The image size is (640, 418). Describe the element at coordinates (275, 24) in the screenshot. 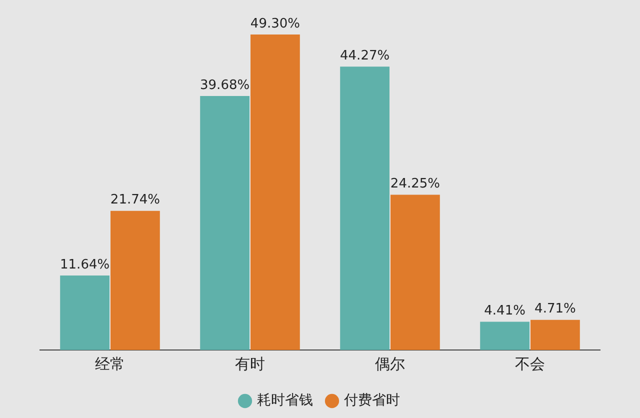

I see `data-label: 49.30%` at that location.